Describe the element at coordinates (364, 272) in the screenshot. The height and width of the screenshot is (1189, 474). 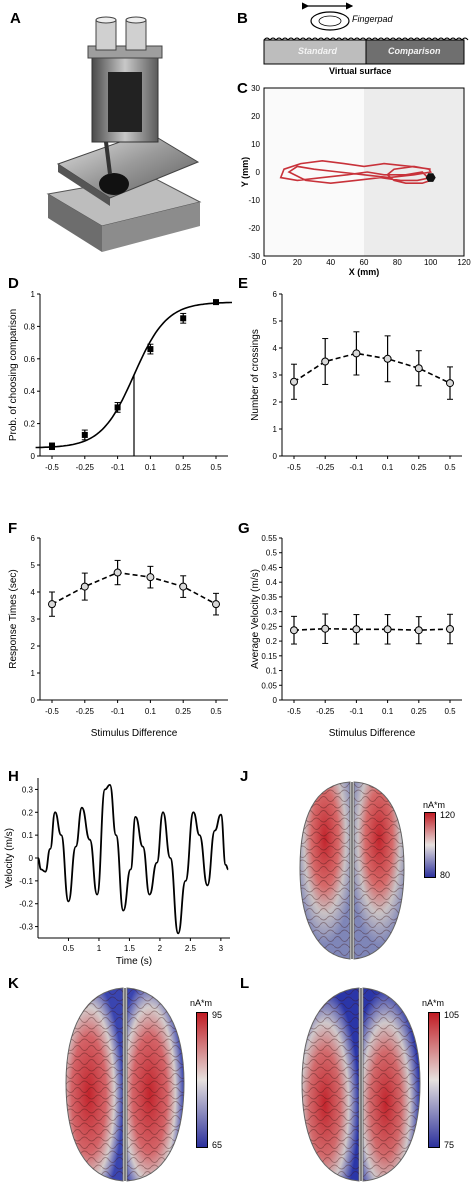
I see `x-axis-label: X (mm)` at that location.